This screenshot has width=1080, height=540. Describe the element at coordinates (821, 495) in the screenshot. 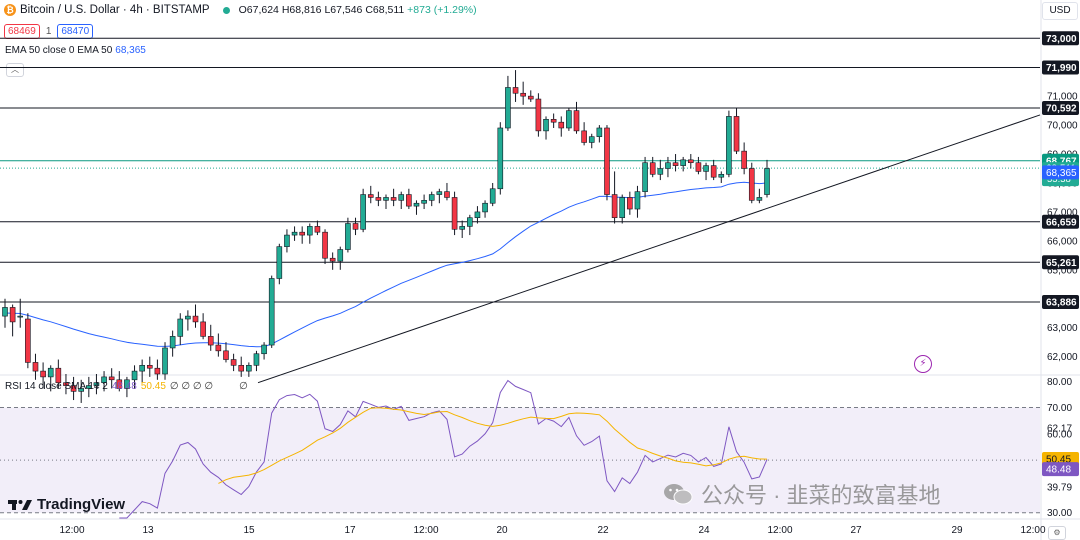

I see `watermark-text: 公众号 · 韭菜的致富基地` at that location.